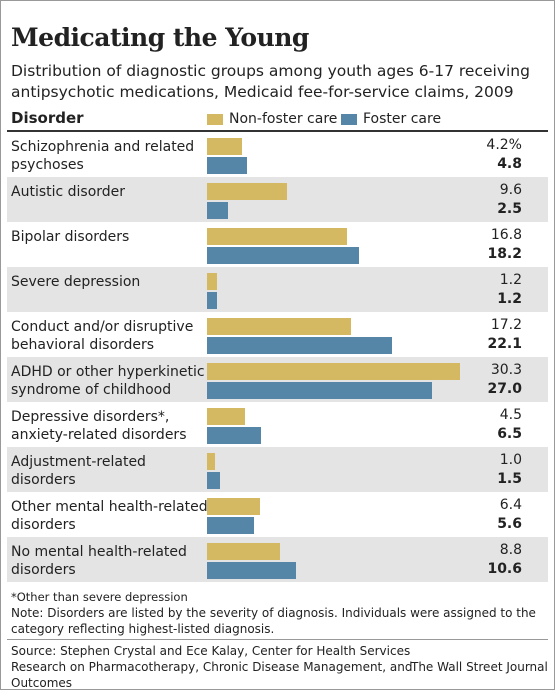 The height and width of the screenshot is (690, 555). I want to click on rule, so click(277, 639).